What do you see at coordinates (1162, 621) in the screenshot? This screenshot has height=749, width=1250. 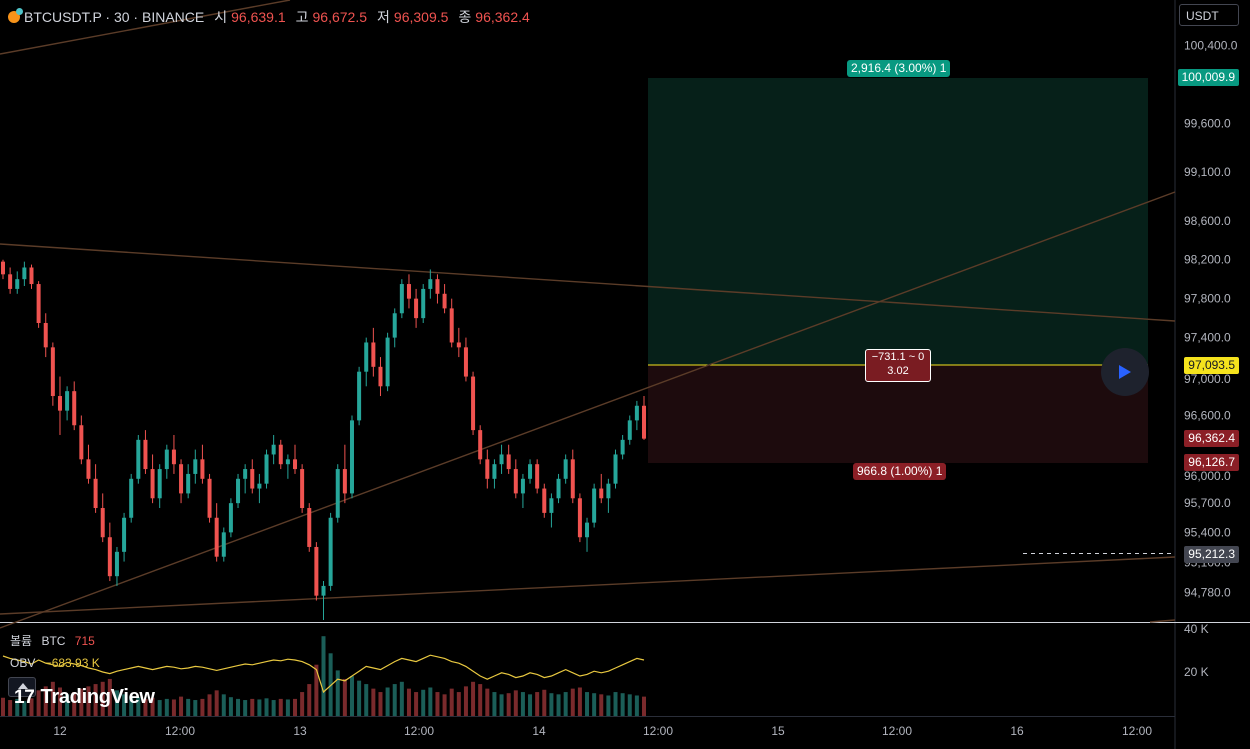 I see `trendline-bottom-right` at bounding box center [1162, 621].